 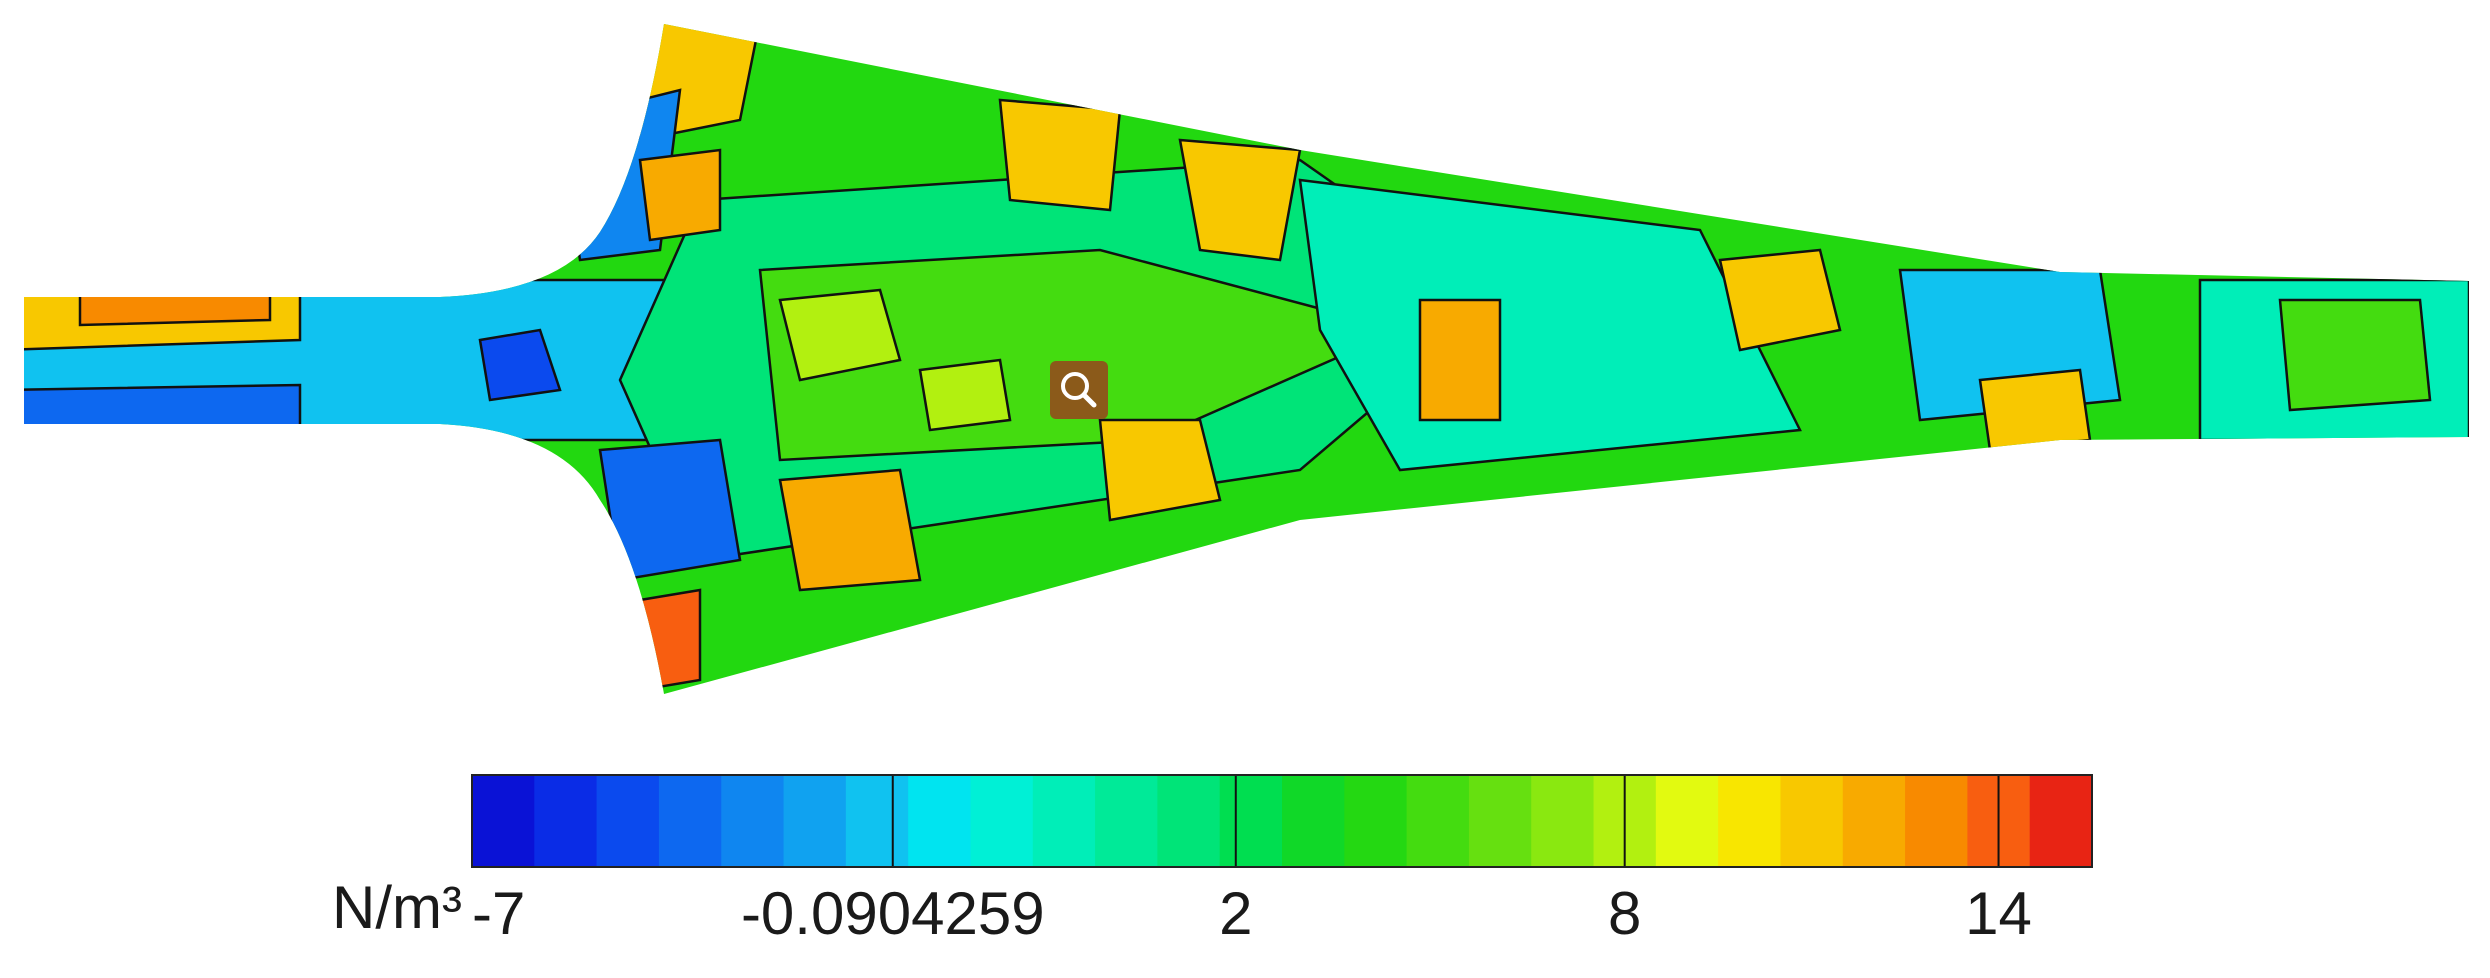 I want to click on zoom-button, so click(x=1079, y=390).